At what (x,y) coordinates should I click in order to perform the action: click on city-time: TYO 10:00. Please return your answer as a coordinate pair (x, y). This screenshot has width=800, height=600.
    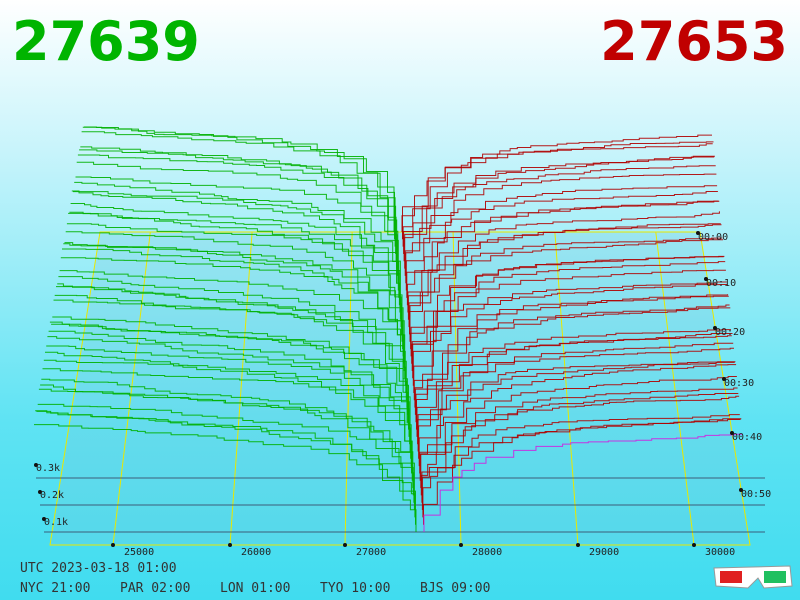
    Looking at the image, I should click on (355, 588).